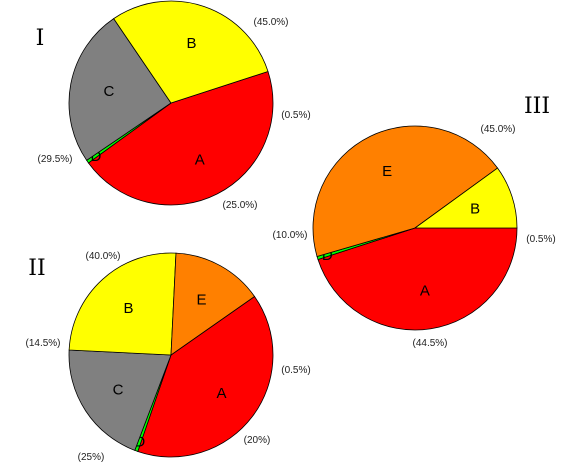 The height and width of the screenshot is (474, 570). Describe the element at coordinates (102, 256) in the screenshot. I see `slice-percent-a: (40.0%)` at that location.